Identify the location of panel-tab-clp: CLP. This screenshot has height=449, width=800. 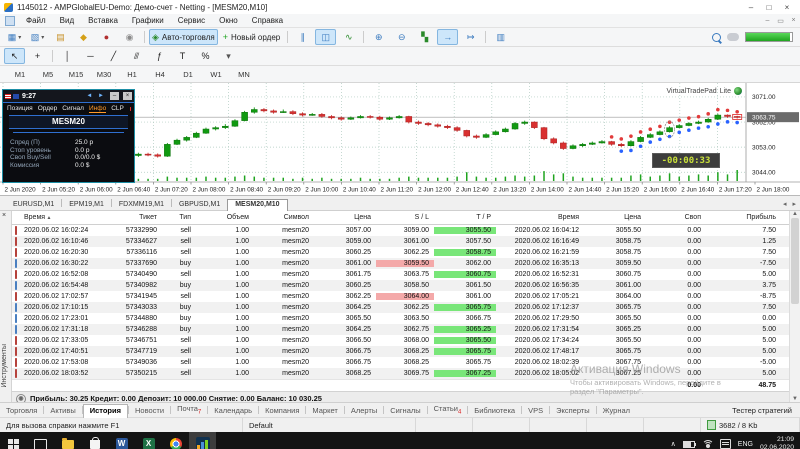
(117, 108).